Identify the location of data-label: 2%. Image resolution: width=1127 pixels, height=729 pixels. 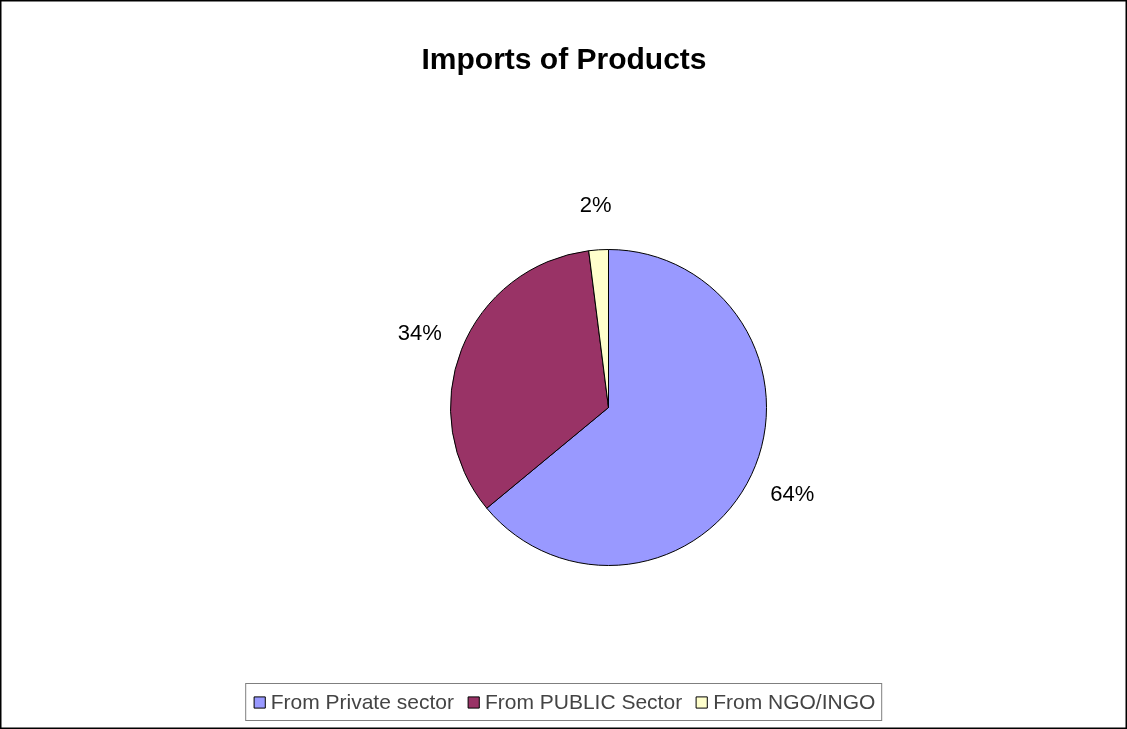
(595, 205).